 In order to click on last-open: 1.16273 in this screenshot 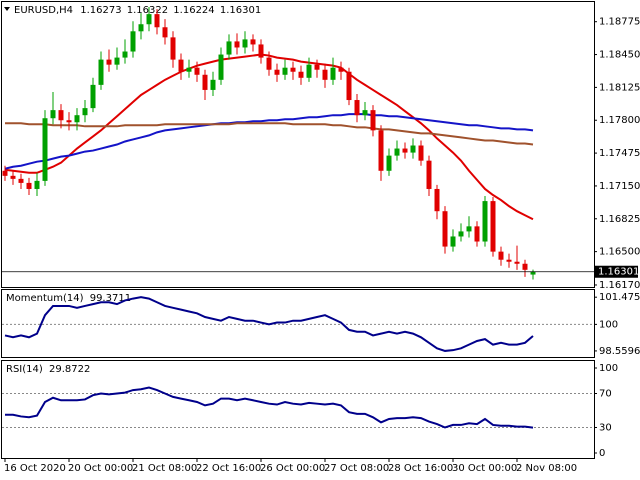, I will do `click(100, 10)`.